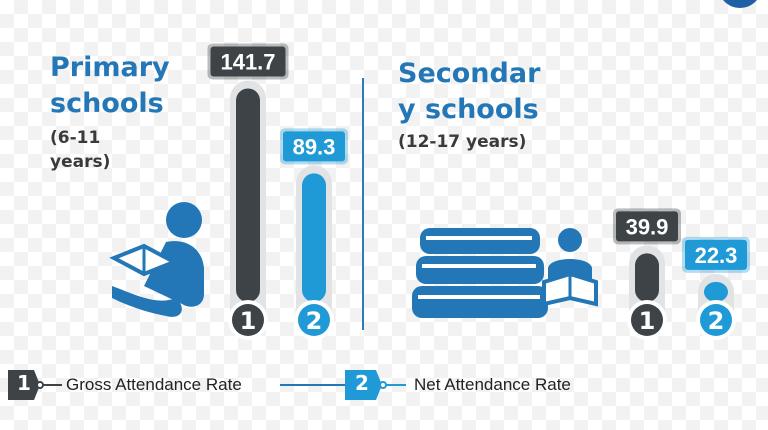  I want to click on secondary-age: (12-17 years), so click(462, 142).